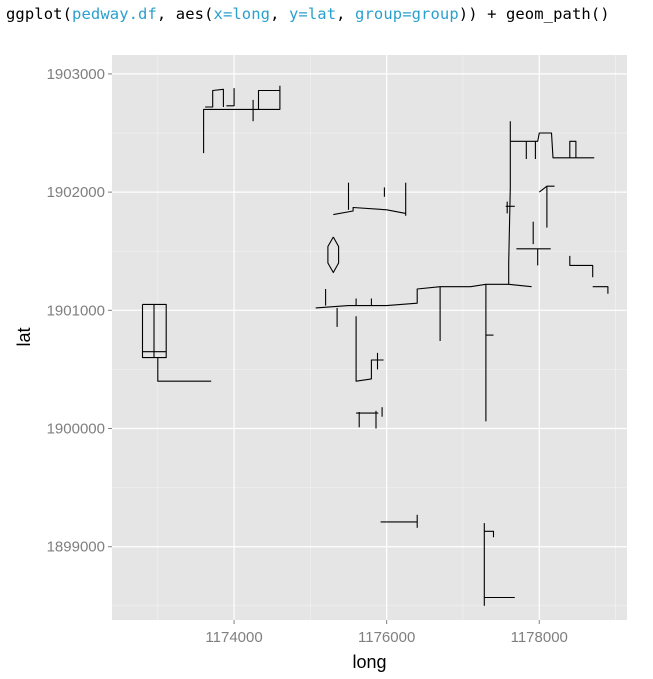 This screenshot has height=679, width=653. Describe the element at coordinates (39, 14) in the screenshot. I see `code-text: ggplot(` at that location.